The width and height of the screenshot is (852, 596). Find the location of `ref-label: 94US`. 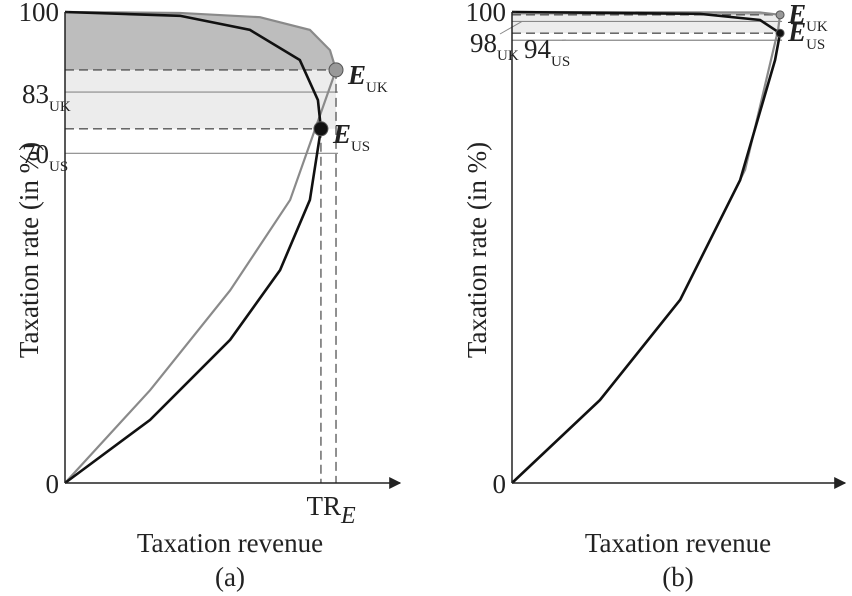

ref-label: 94US is located at coordinates (547, 52).